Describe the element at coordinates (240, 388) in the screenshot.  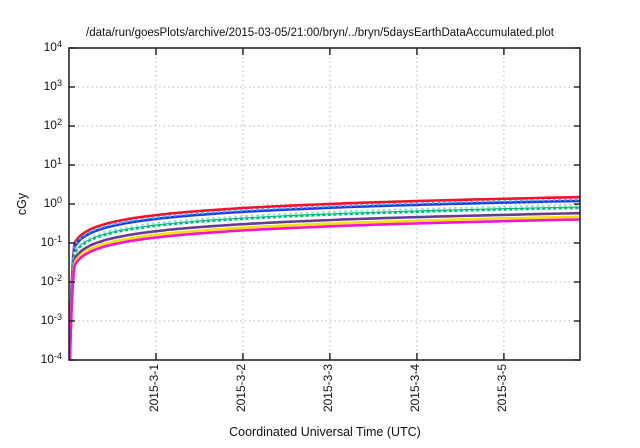
I see `x-tick-label: 2015-3-2` at that location.